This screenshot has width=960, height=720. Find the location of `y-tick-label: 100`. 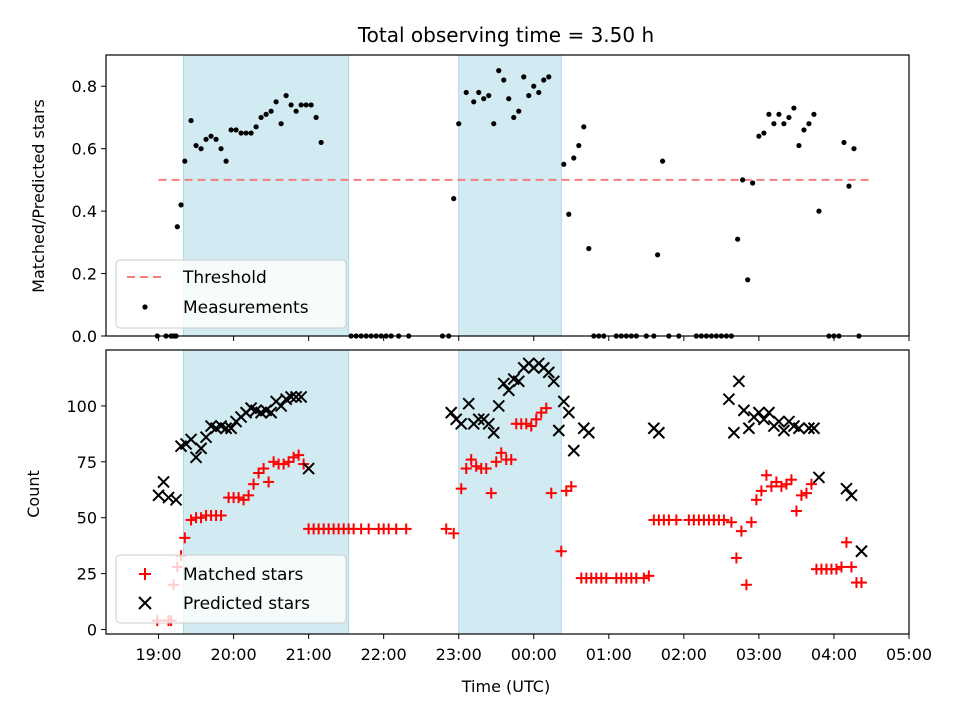

y-tick-label: 100 is located at coordinates (81, 406).